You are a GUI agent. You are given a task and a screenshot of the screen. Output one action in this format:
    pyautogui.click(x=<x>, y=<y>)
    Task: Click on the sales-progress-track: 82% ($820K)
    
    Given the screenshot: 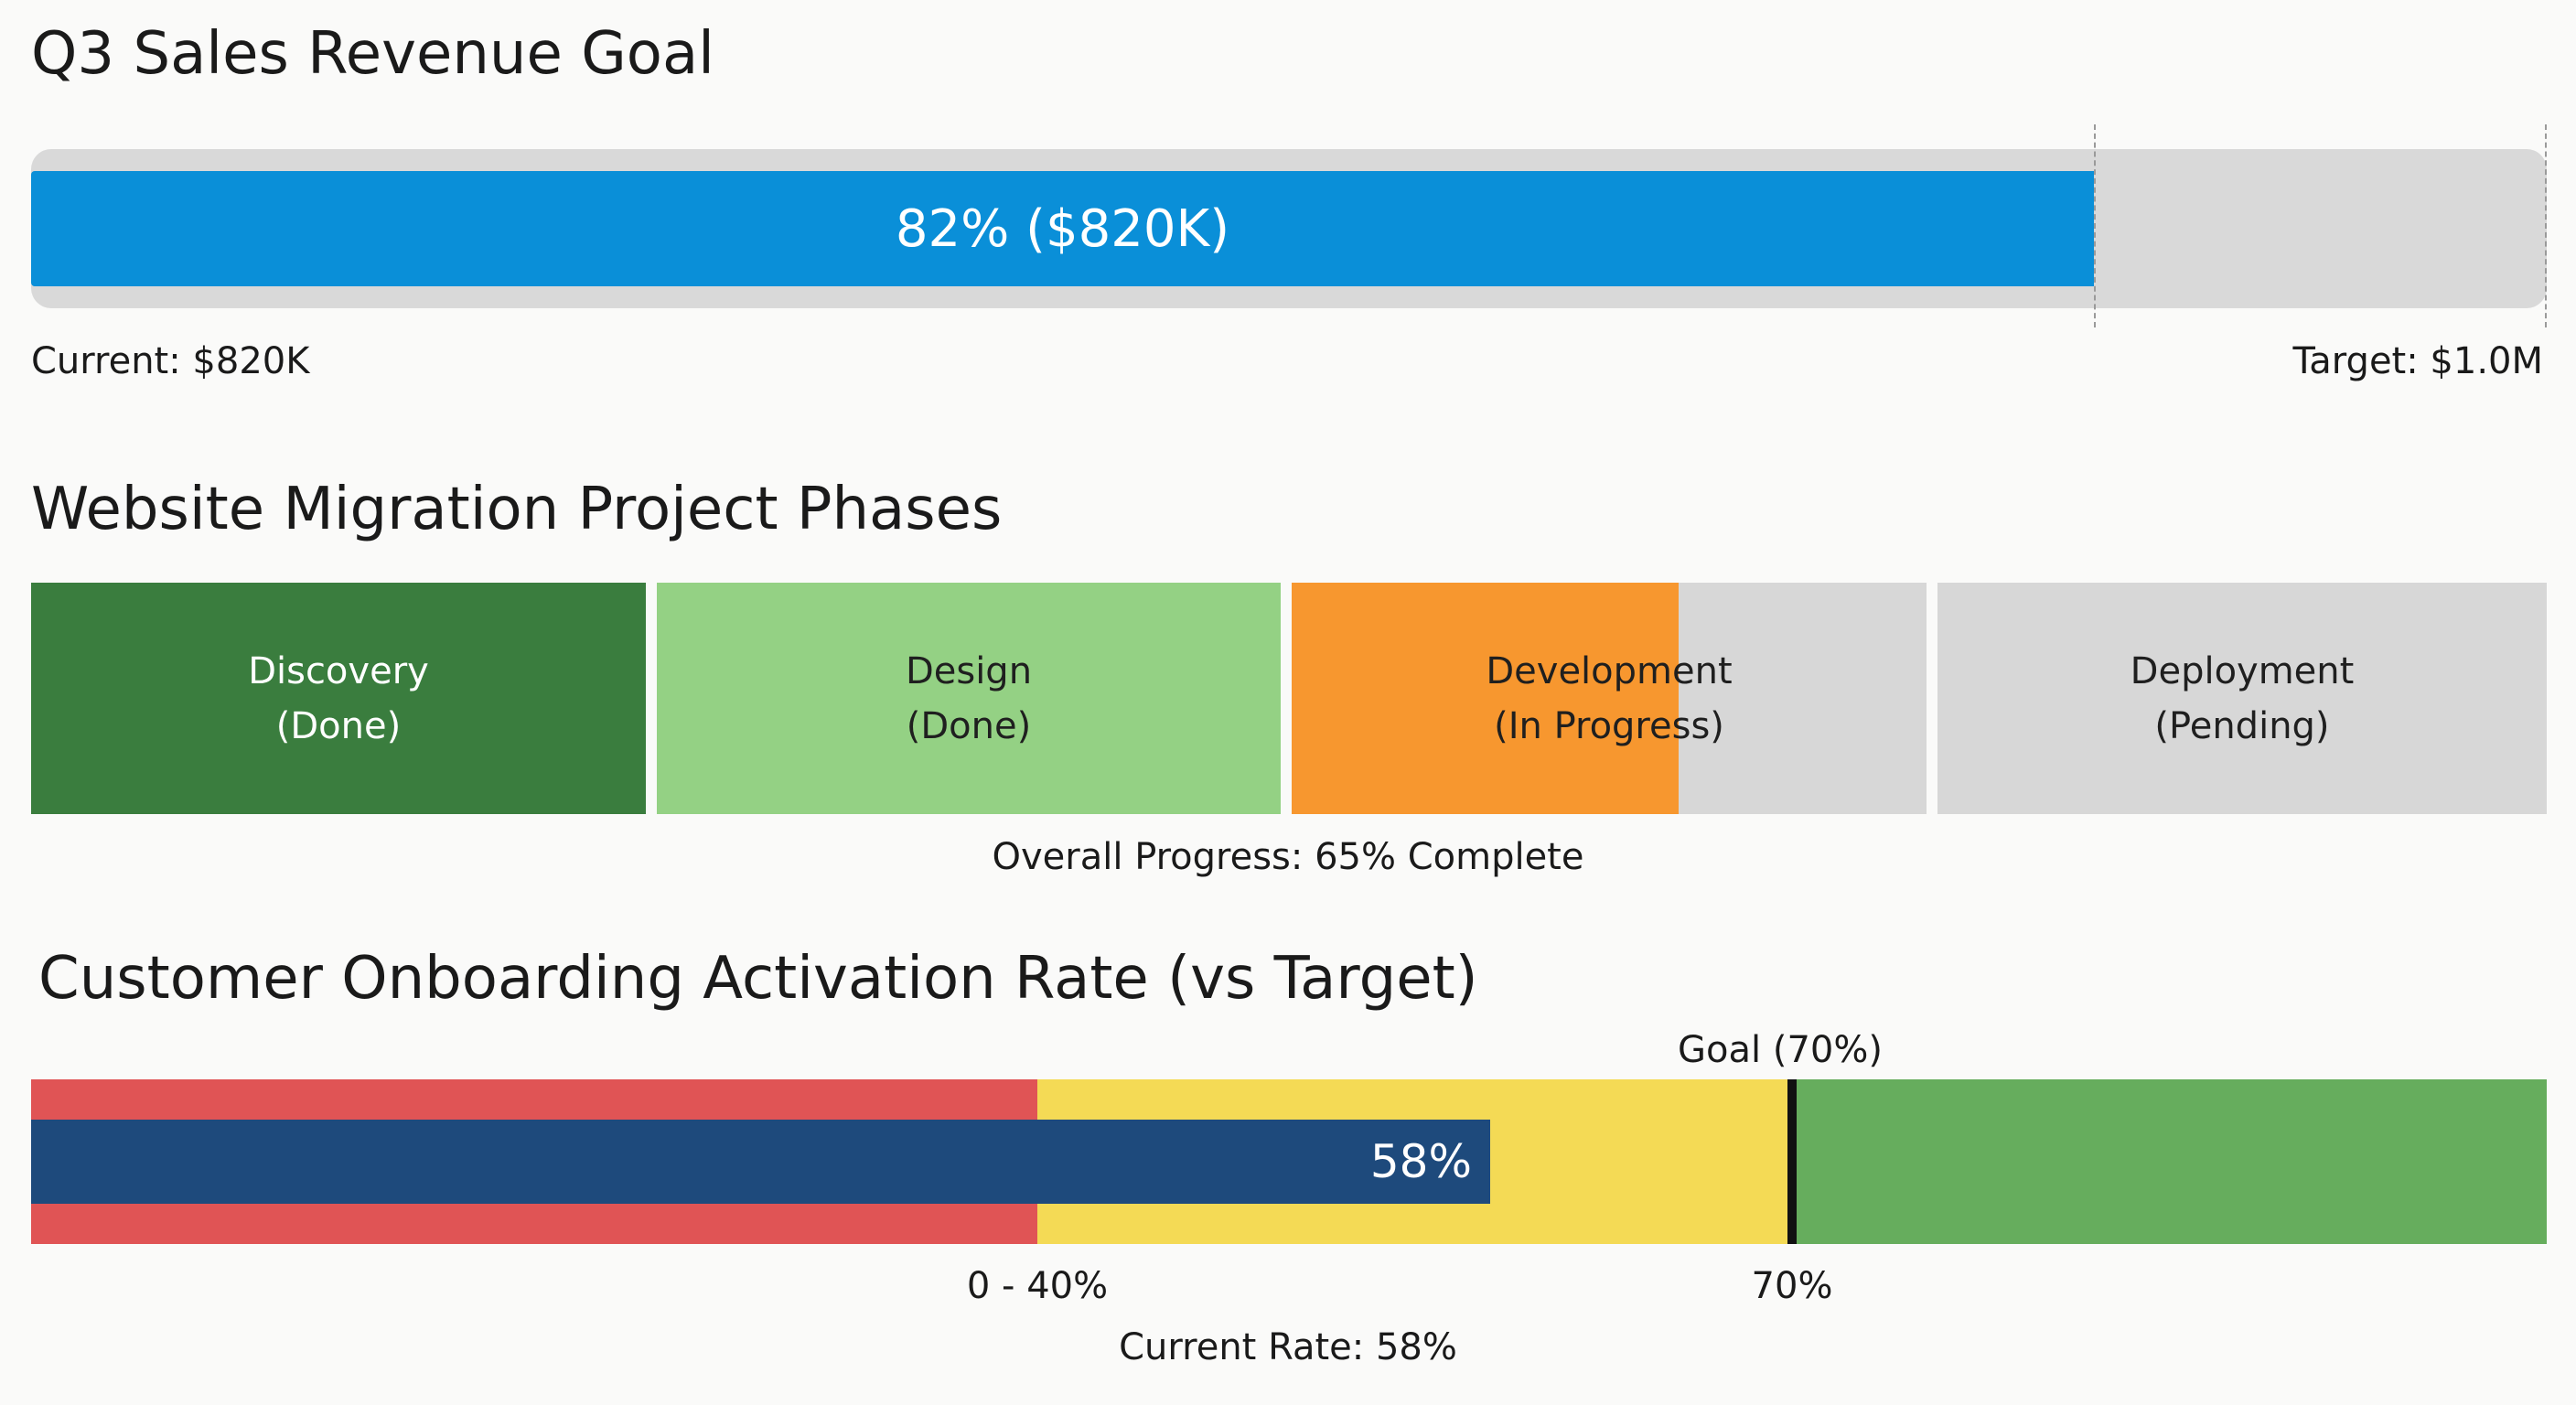 What is the action you would take?
    pyautogui.click(x=1289, y=229)
    